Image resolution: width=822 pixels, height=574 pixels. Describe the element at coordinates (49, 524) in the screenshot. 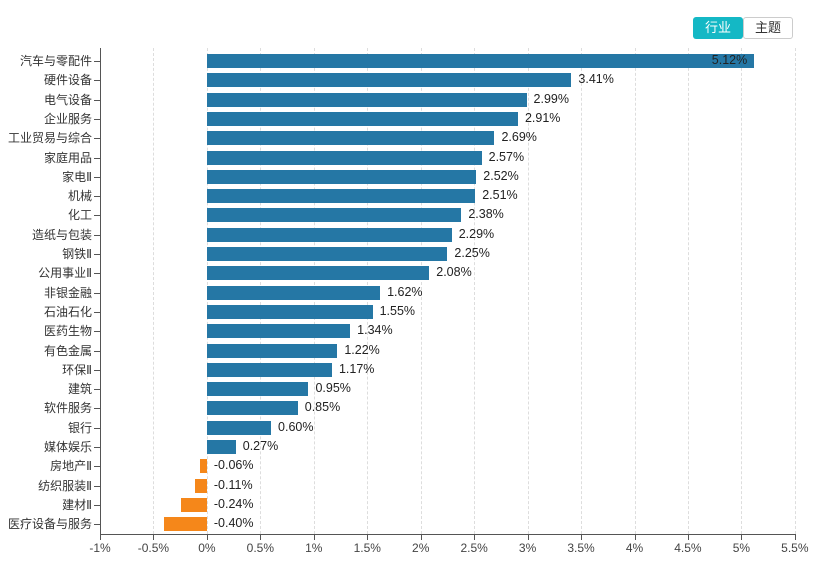

I see `category-label: 医疗设备与服务` at that location.